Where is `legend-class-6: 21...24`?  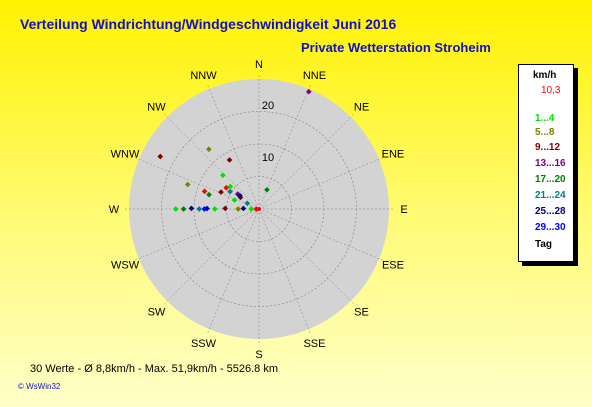 legend-class-6: 21...24 is located at coordinates (550, 195).